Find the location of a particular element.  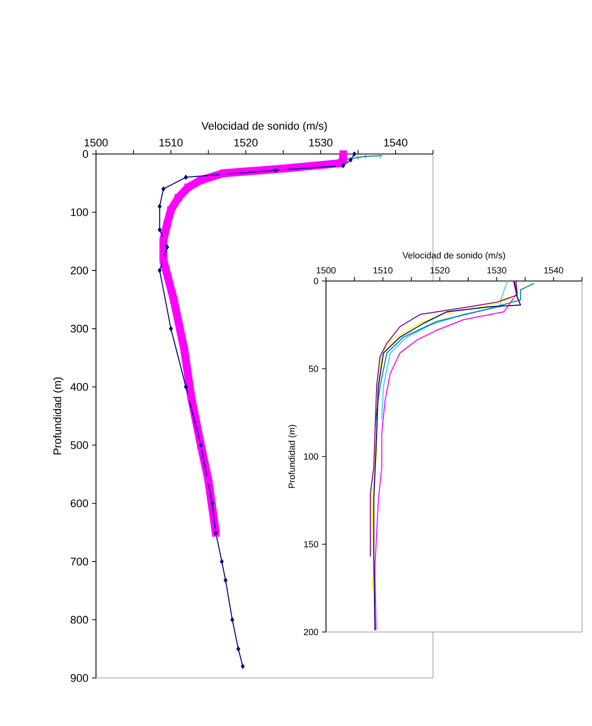

y-tick-label: 700 is located at coordinates (79, 562).